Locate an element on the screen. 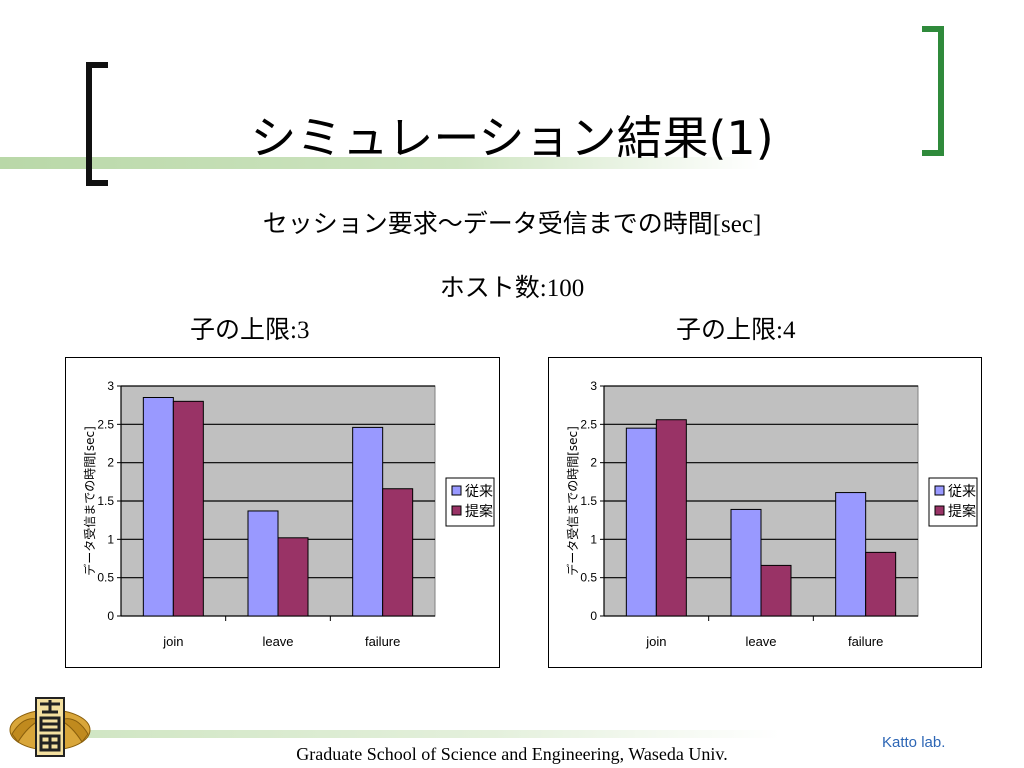 This screenshot has width=1024, height=768. chart-1-heading: 子の上限:3 is located at coordinates (249, 330).